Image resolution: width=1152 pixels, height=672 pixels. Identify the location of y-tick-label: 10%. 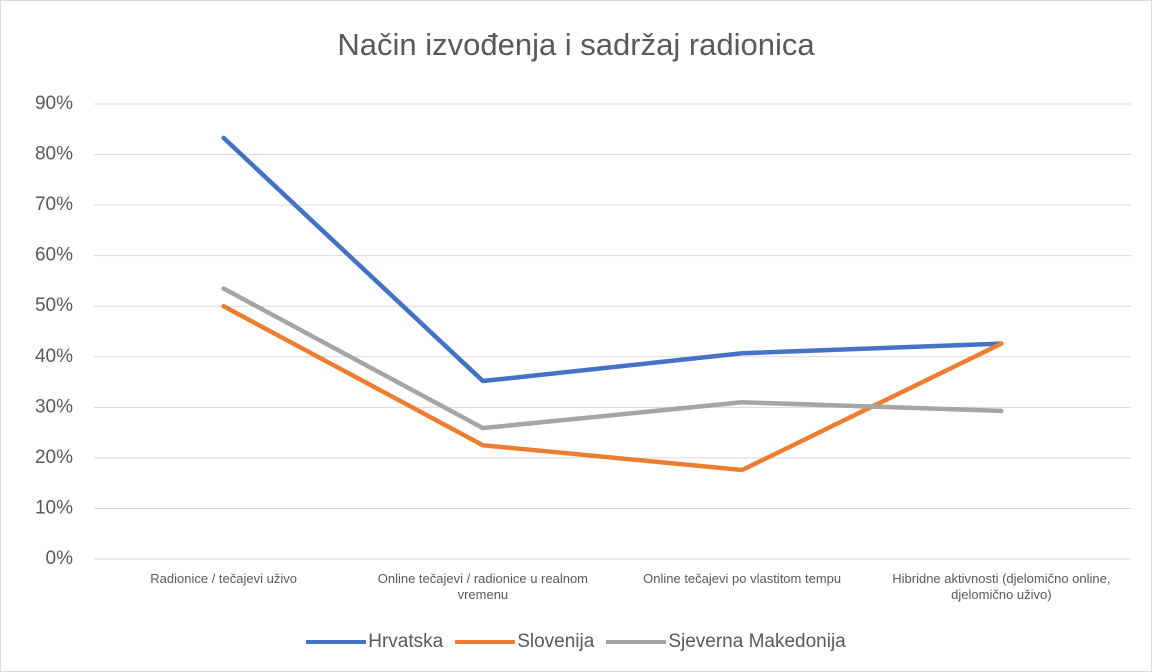
(54, 507).